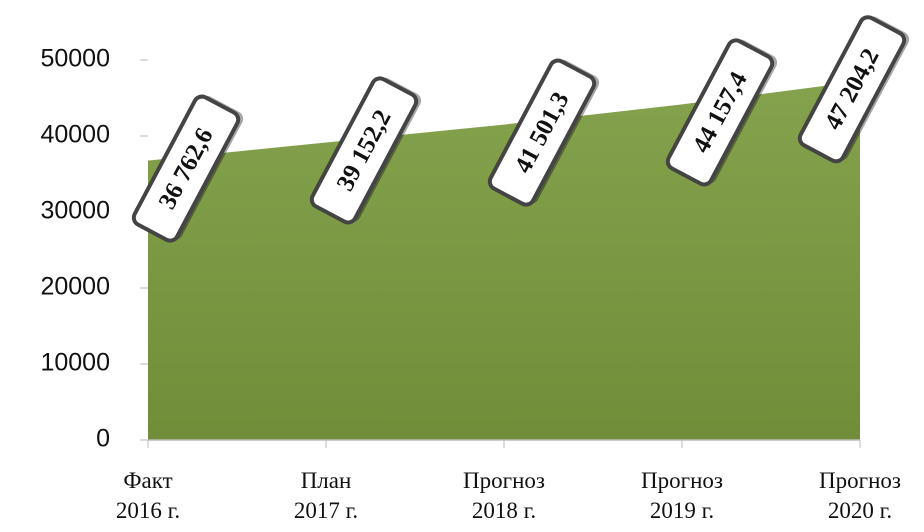  I want to click on x-tick-label: 2018 г., so click(504, 510).